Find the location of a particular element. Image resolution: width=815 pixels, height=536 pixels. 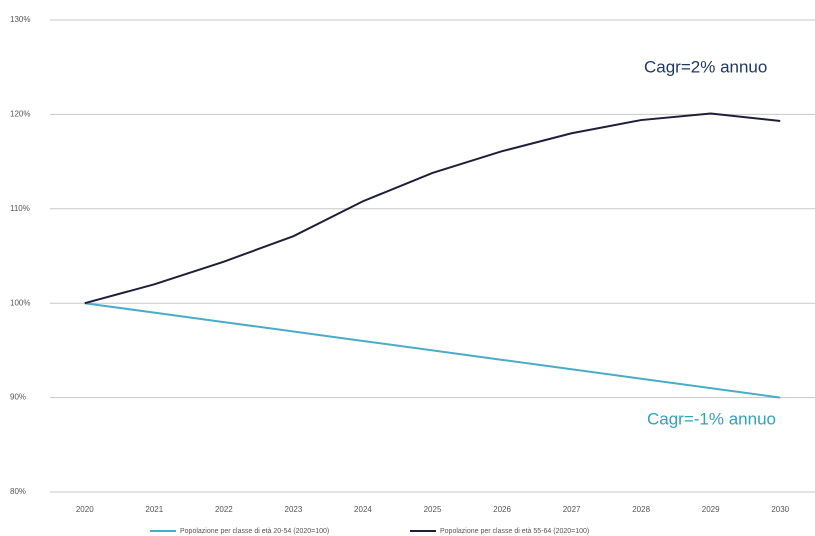

x-tick-label: 2020 is located at coordinates (85, 509).